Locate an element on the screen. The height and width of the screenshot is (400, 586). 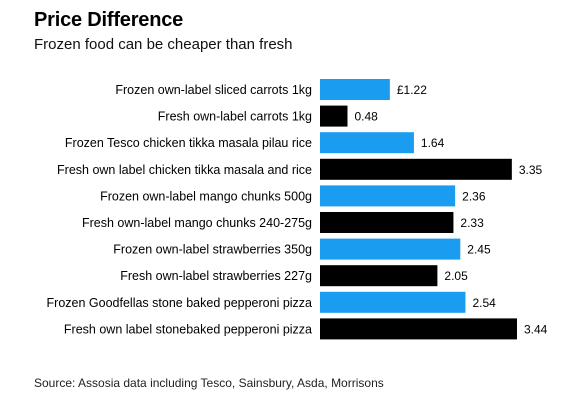
value-label: £1.22 is located at coordinates (412, 90).